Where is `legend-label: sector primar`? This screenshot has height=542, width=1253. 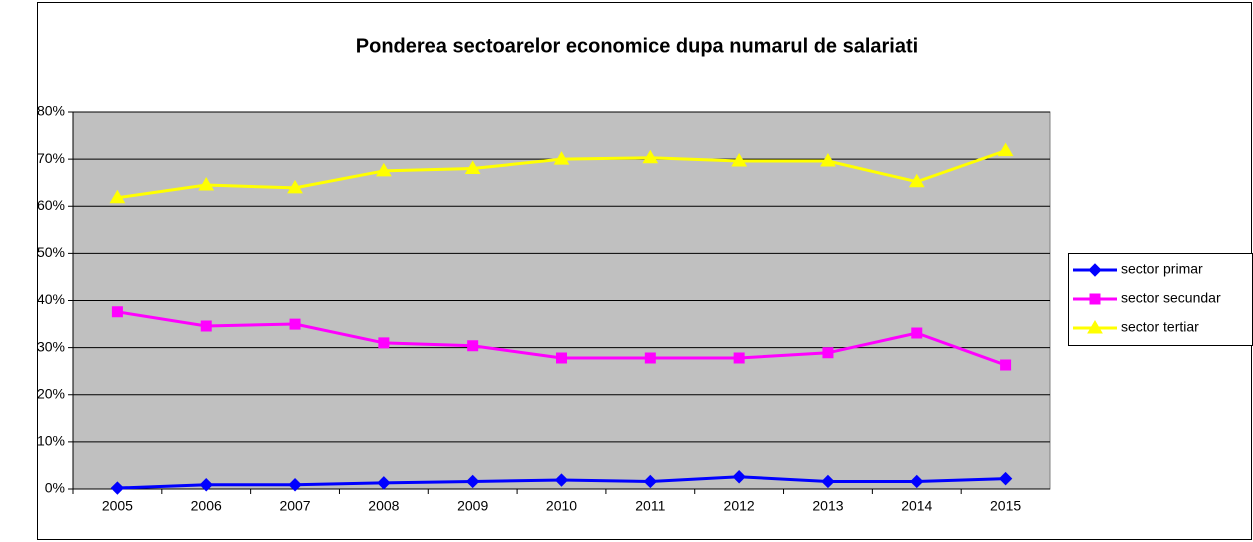
legend-label: sector primar is located at coordinates (1162, 269).